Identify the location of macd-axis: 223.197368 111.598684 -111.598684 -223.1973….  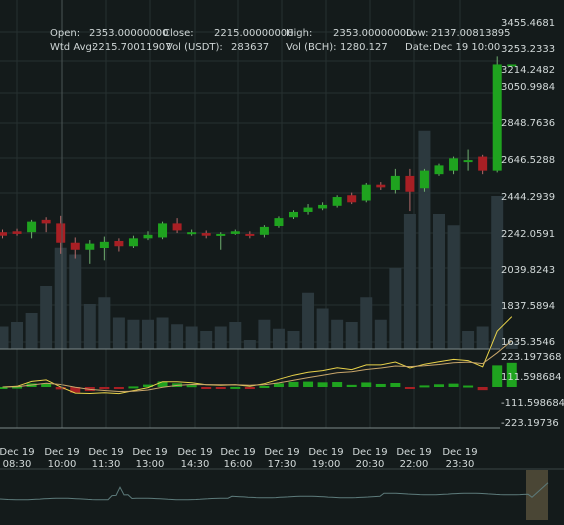
(532, 390).